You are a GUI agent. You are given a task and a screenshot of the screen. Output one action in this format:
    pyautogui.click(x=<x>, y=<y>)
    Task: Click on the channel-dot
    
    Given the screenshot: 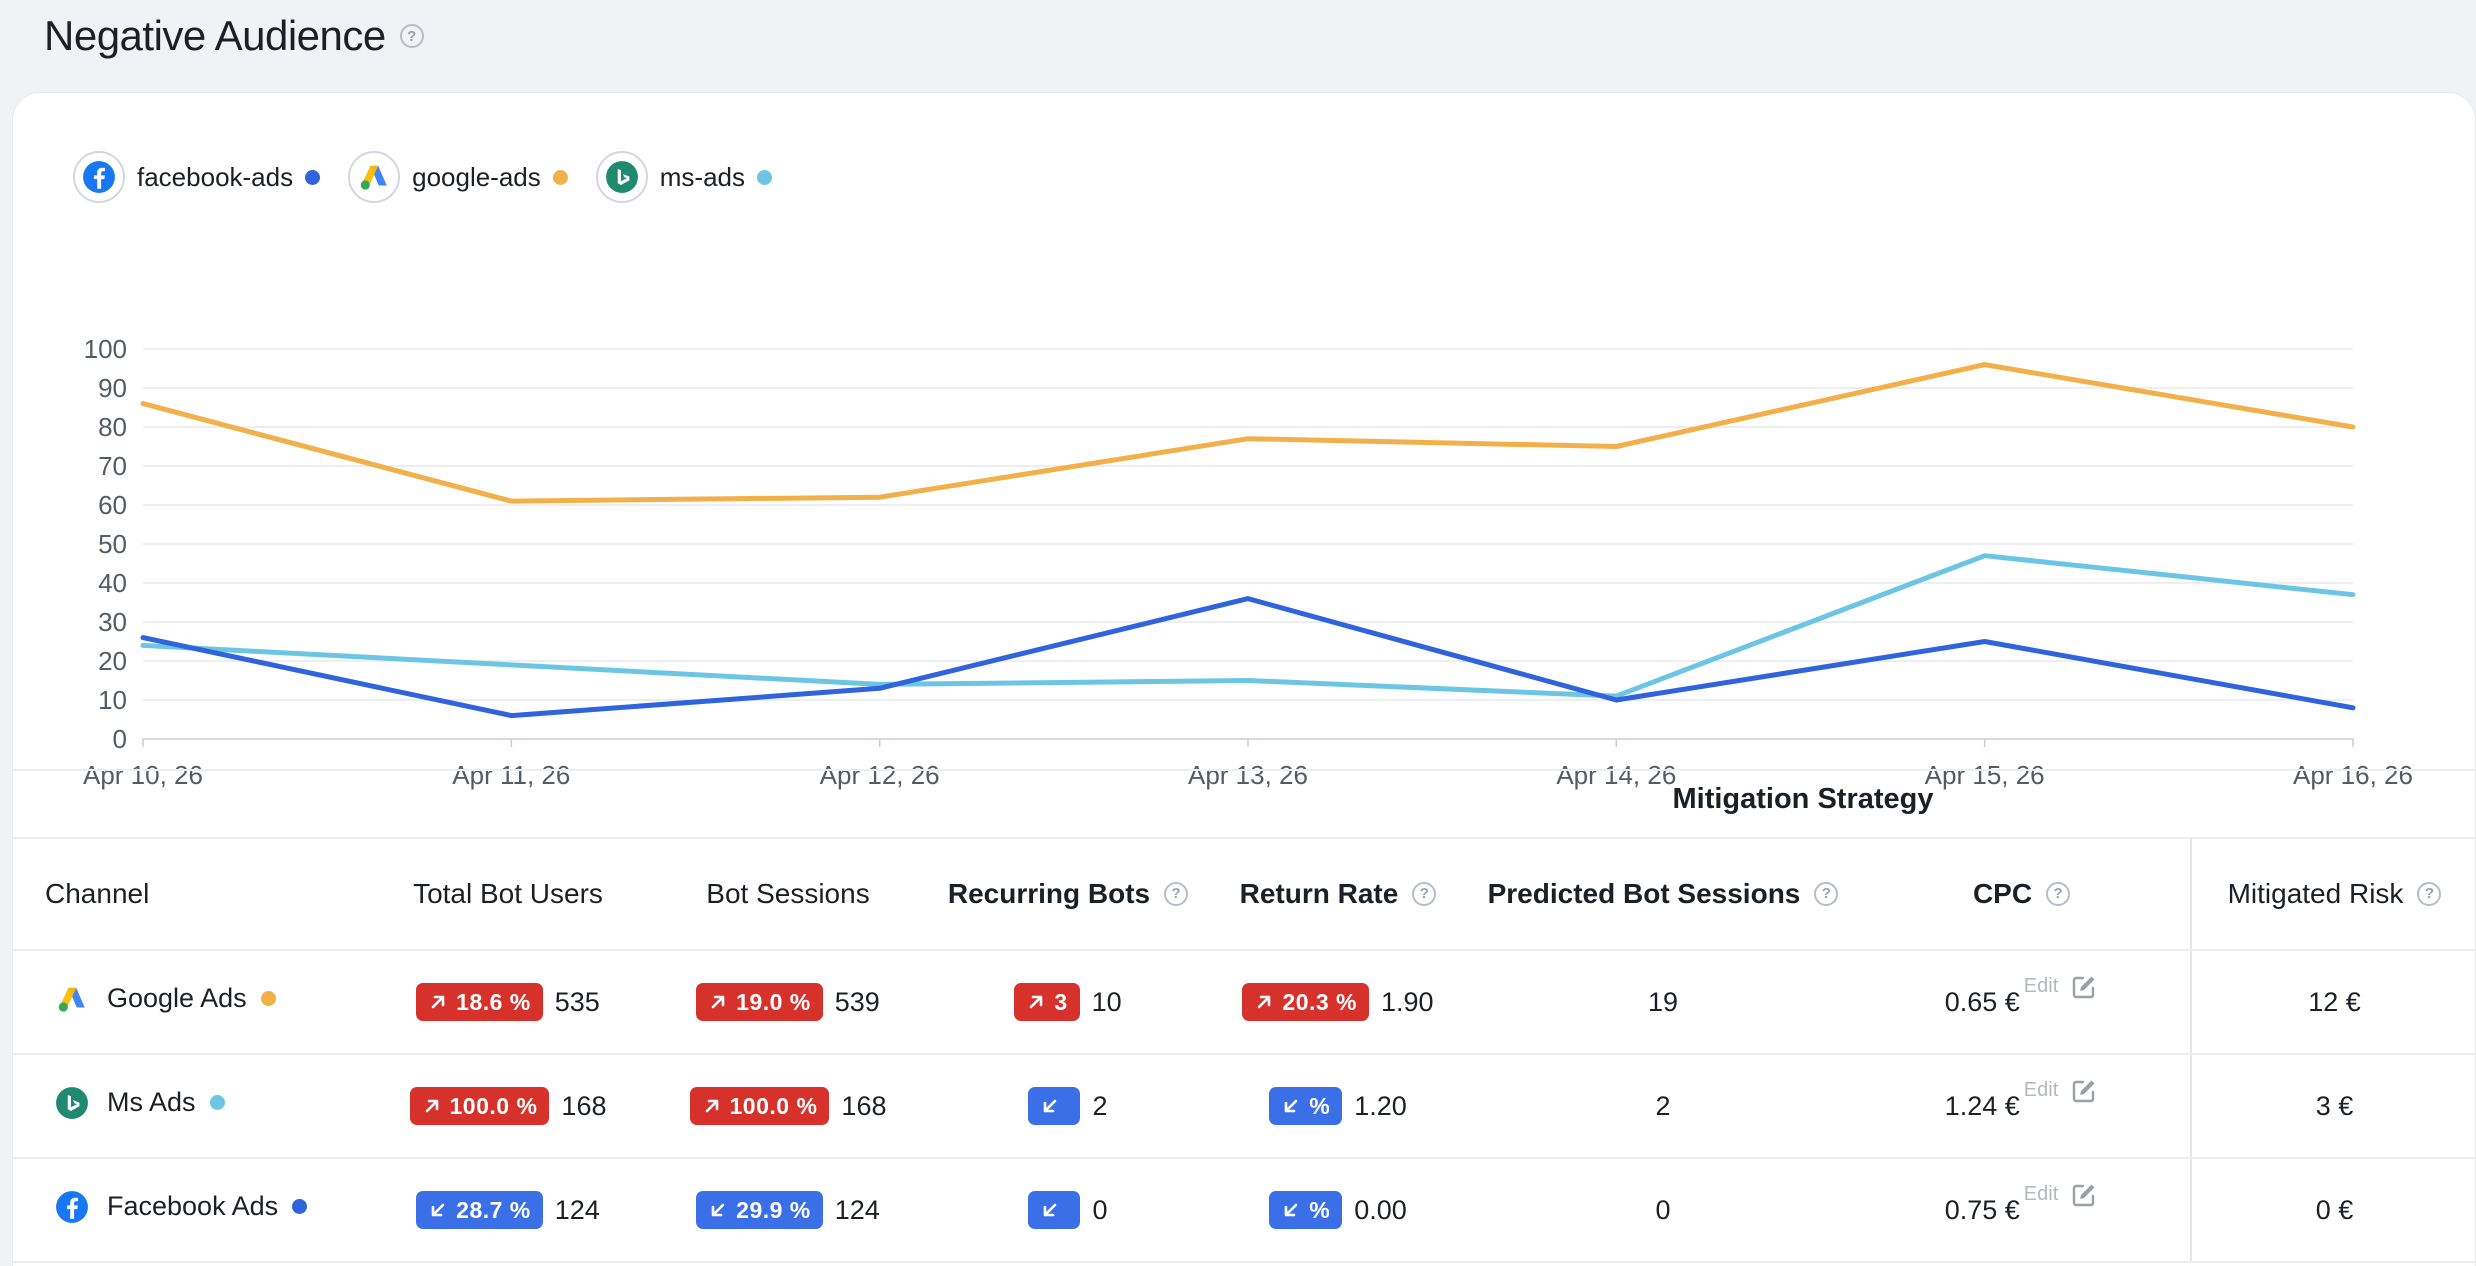 What is the action you would take?
    pyautogui.click(x=268, y=998)
    